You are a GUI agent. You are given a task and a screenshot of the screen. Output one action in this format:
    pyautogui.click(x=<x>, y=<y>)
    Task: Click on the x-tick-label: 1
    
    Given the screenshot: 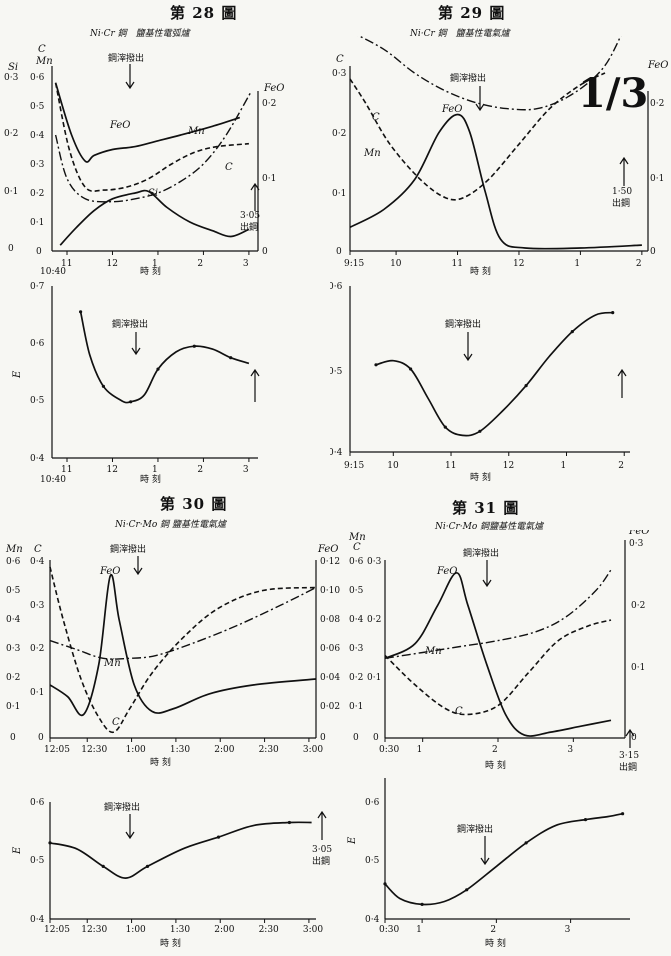 What is the action you would take?
    pyautogui.click(x=577, y=264)
    